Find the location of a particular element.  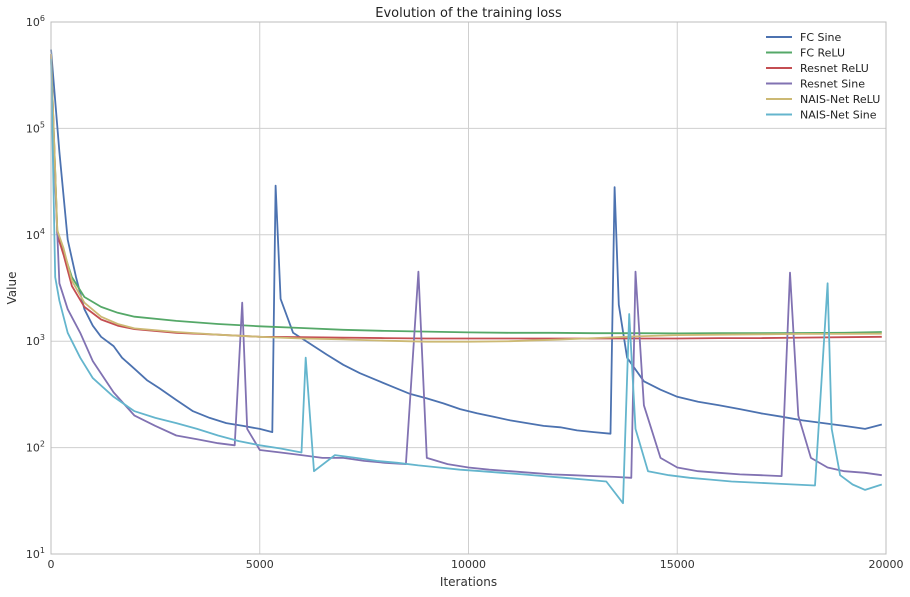

y-axis-label: Value is located at coordinates (12, 288).